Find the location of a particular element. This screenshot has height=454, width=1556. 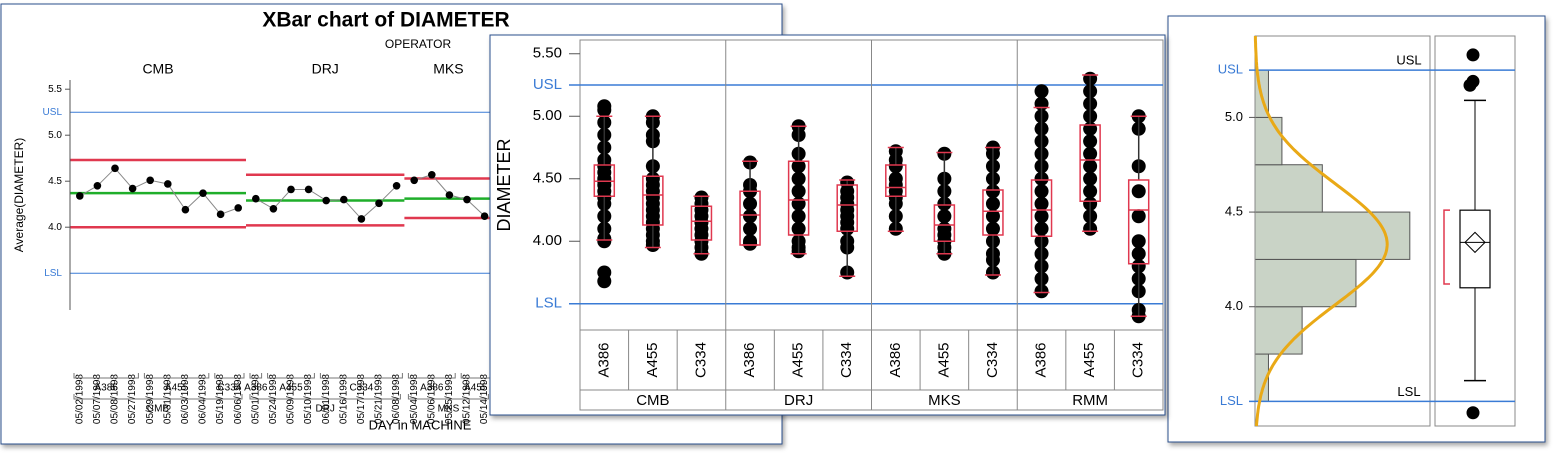

y-axis-label: Average(DIAMETER) is located at coordinates (19, 195).